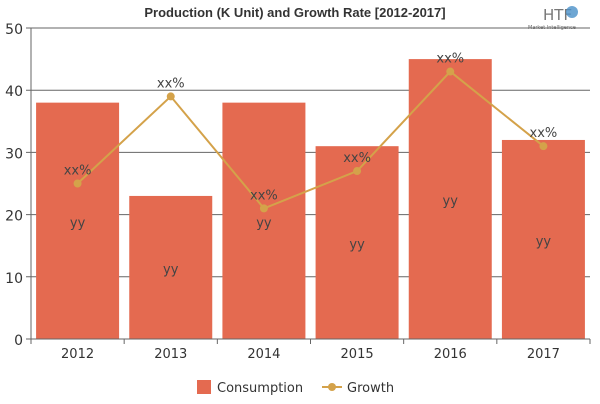 This screenshot has width=600, height=404. Describe the element at coordinates (543, 354) in the screenshot. I see `x-tick-label: 2017` at that location.